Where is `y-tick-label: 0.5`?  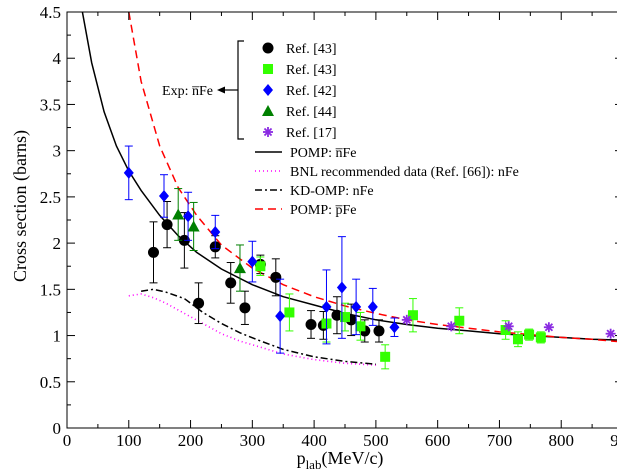 y-tick-label: 0.5 is located at coordinates (50, 382).